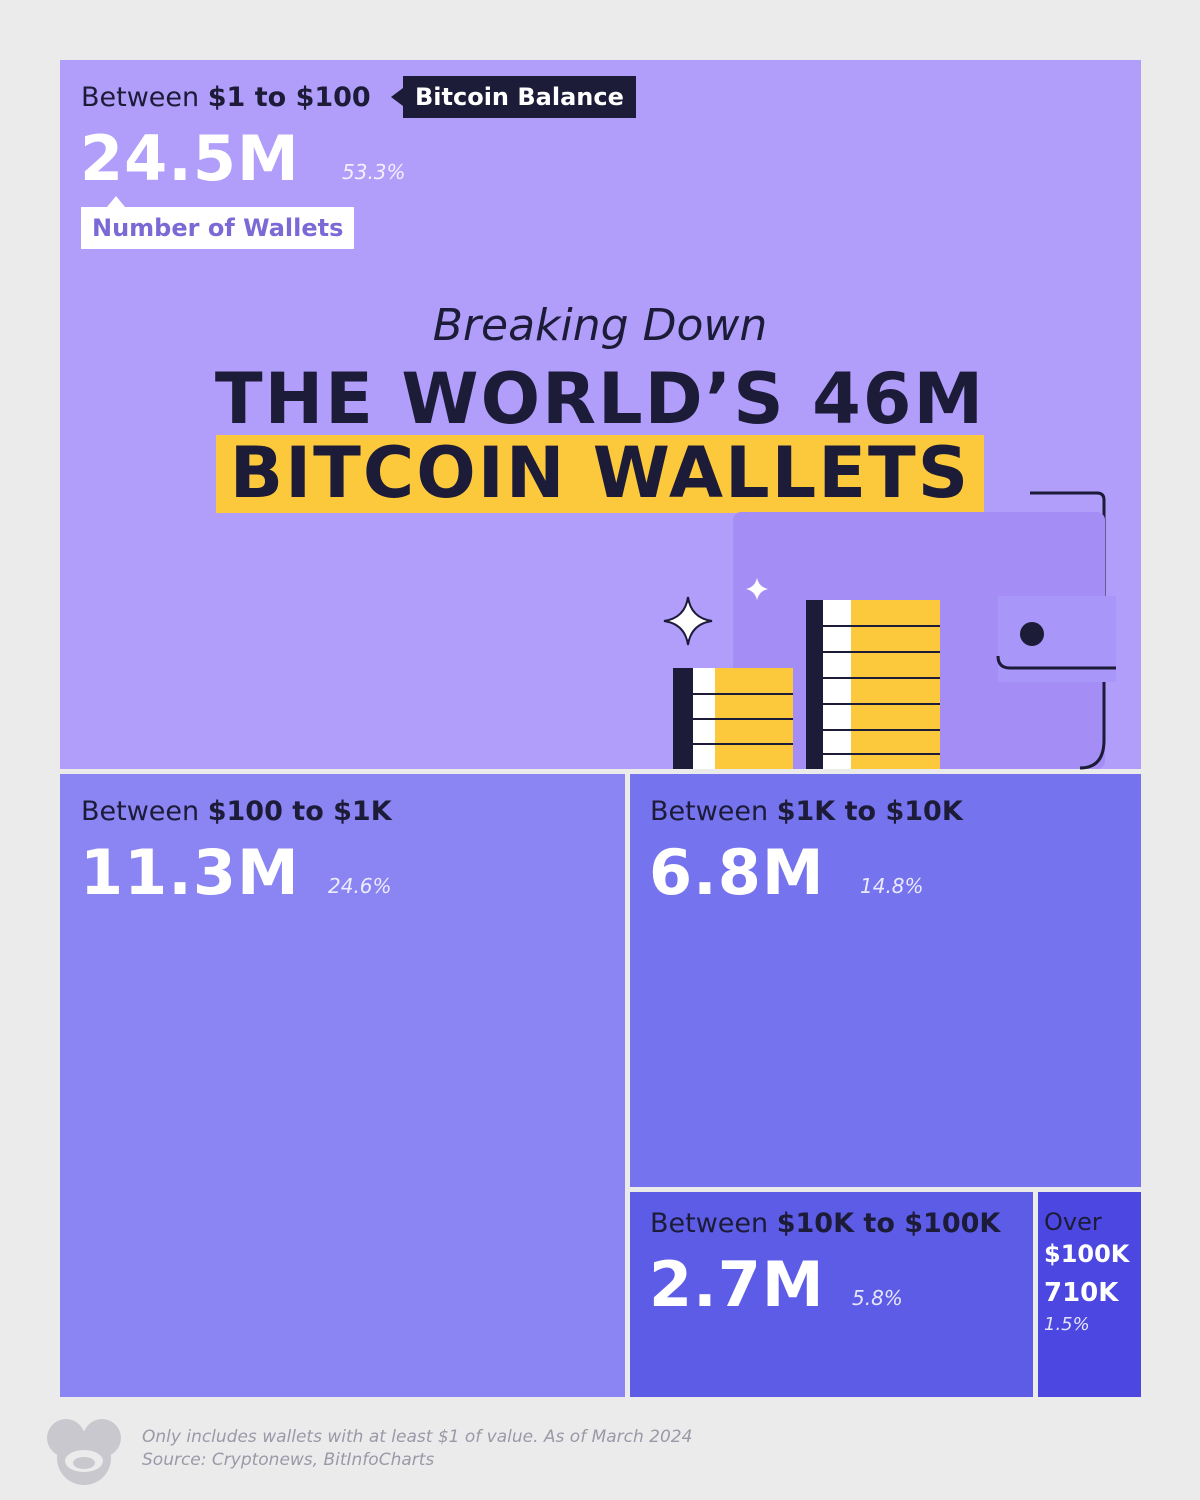 The height and width of the screenshot is (1500, 1200). What do you see at coordinates (600, 399) in the screenshot?
I see `title-line-1: THE WORLD’S 46M` at bounding box center [600, 399].